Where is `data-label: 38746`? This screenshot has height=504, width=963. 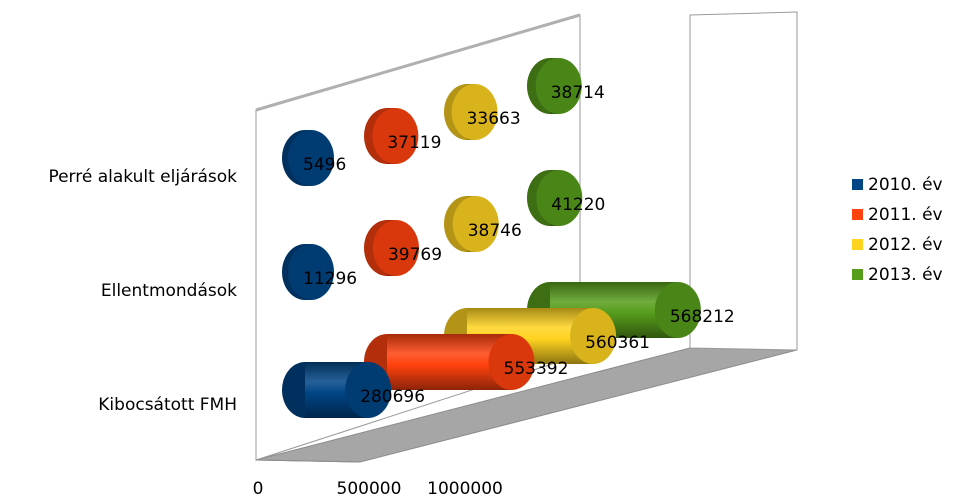 data-label: 38746 is located at coordinates (495, 231).